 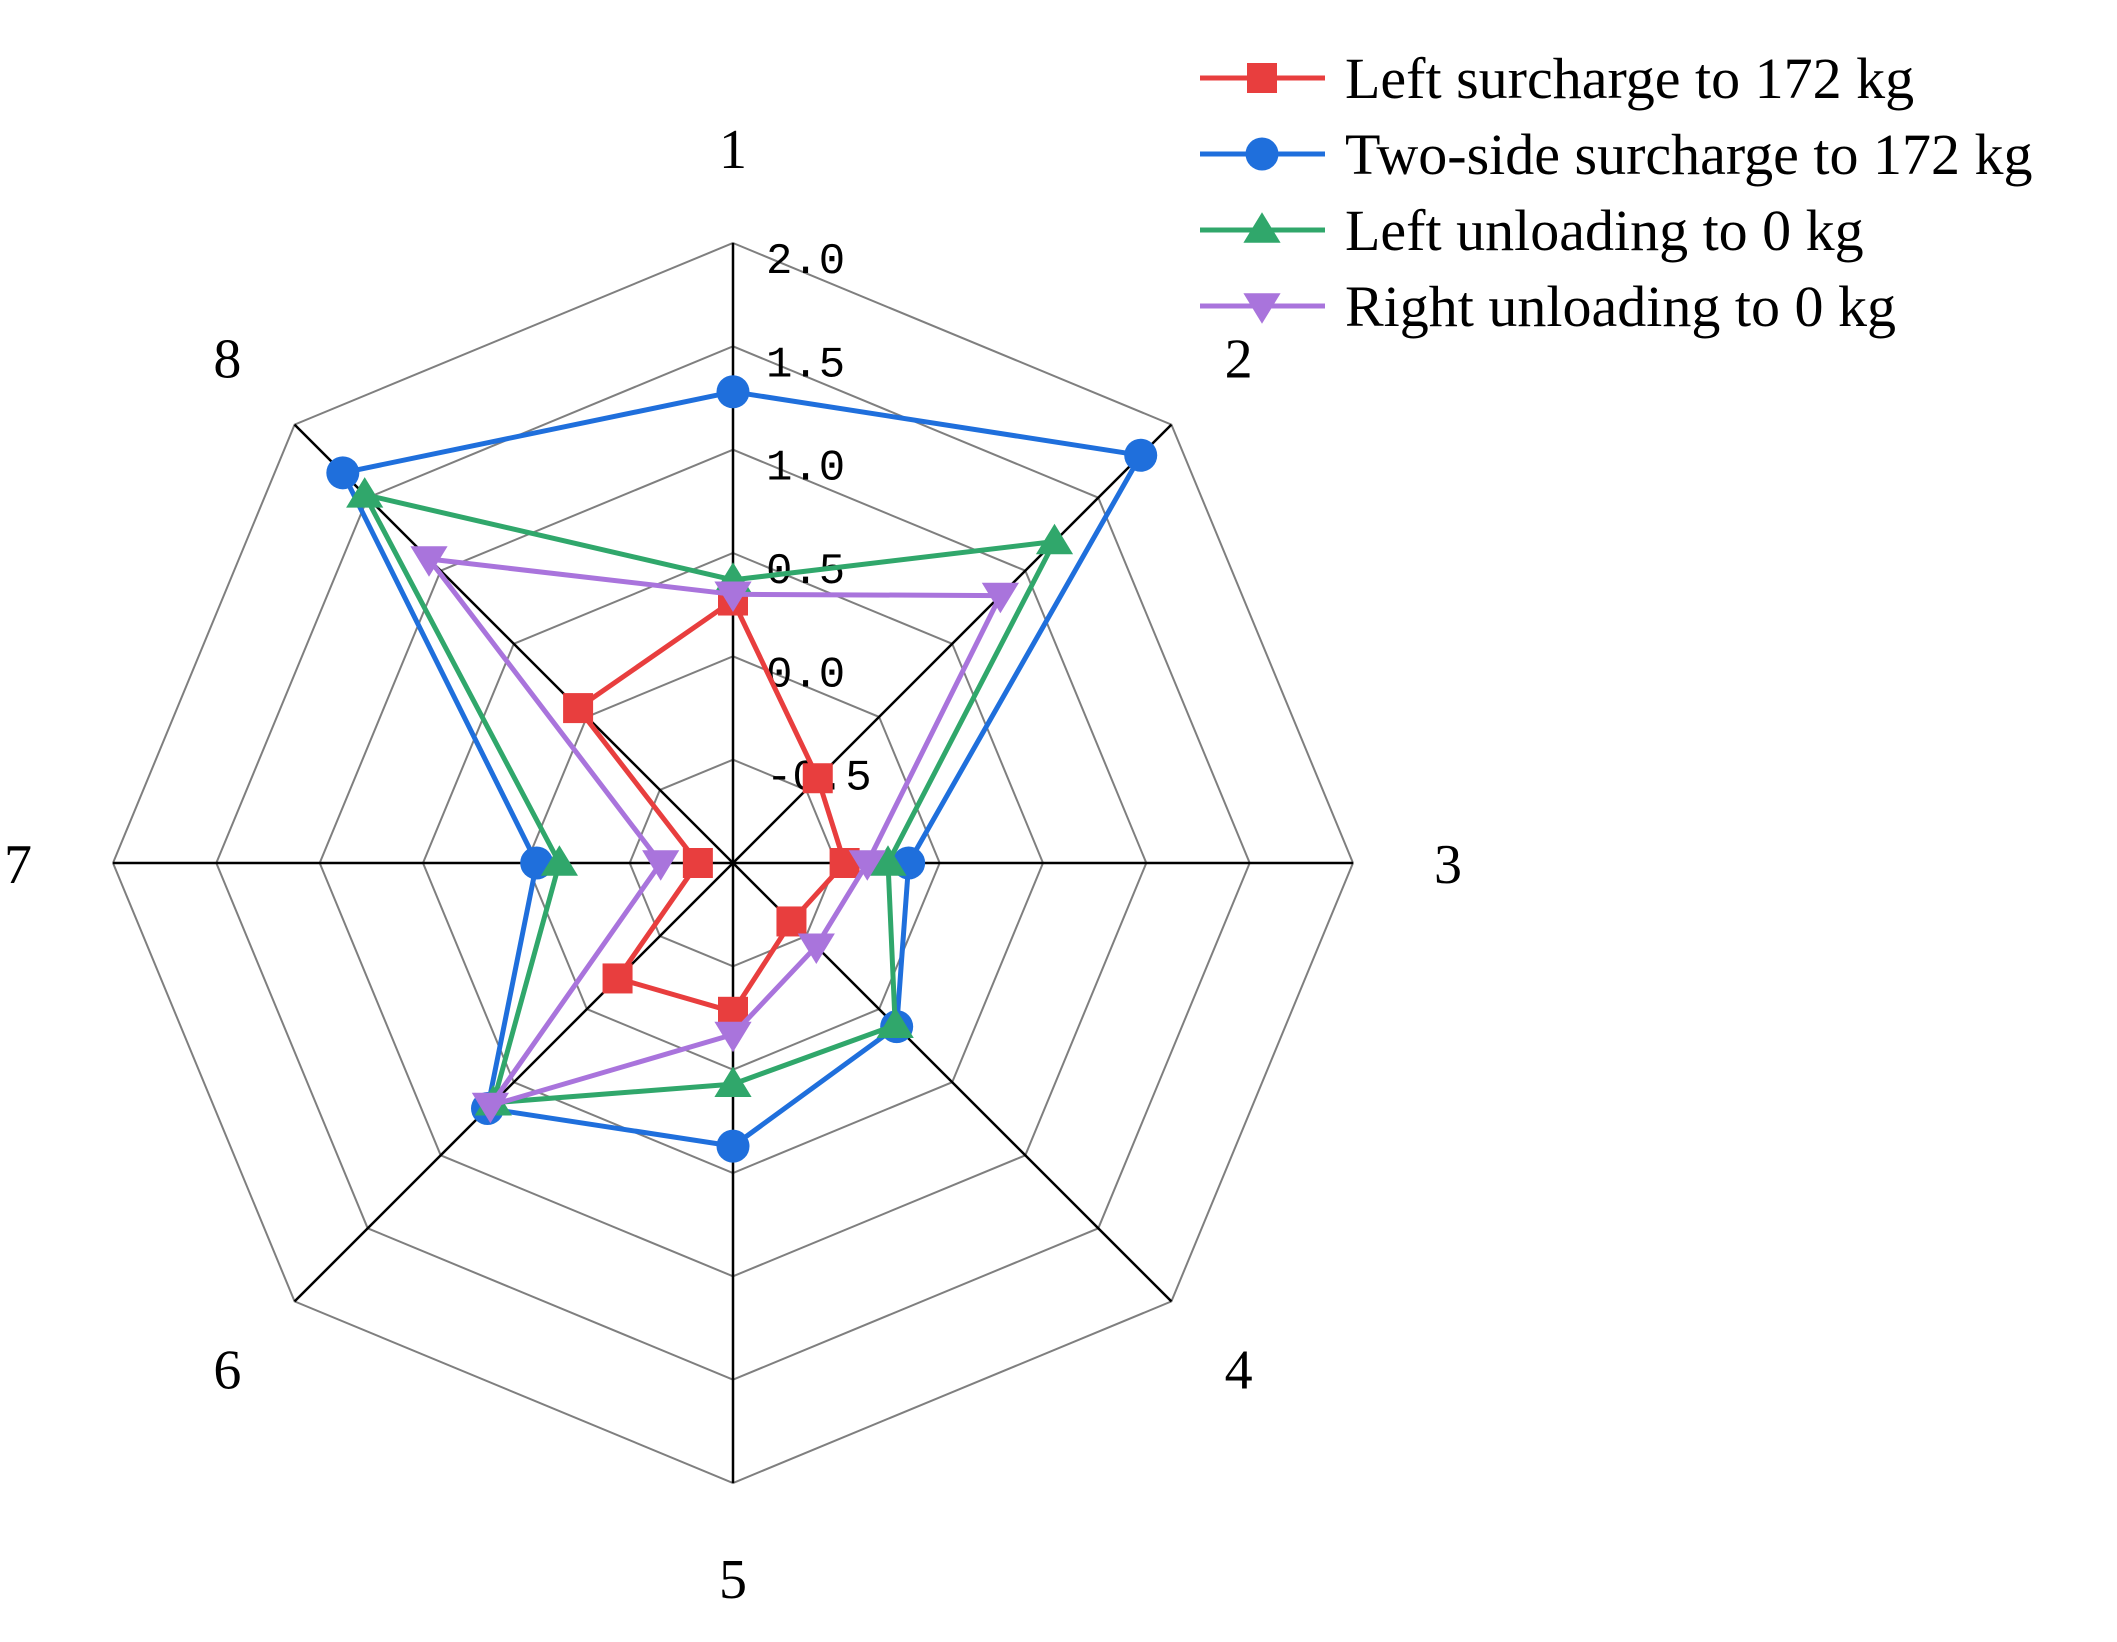 What do you see at coordinates (805, 365) in the screenshot?
I see `tick-label: 1.5` at bounding box center [805, 365].